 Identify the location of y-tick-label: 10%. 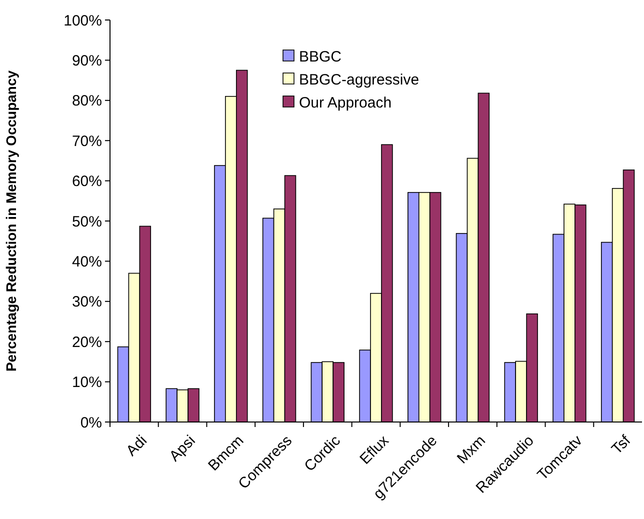
(87, 383).